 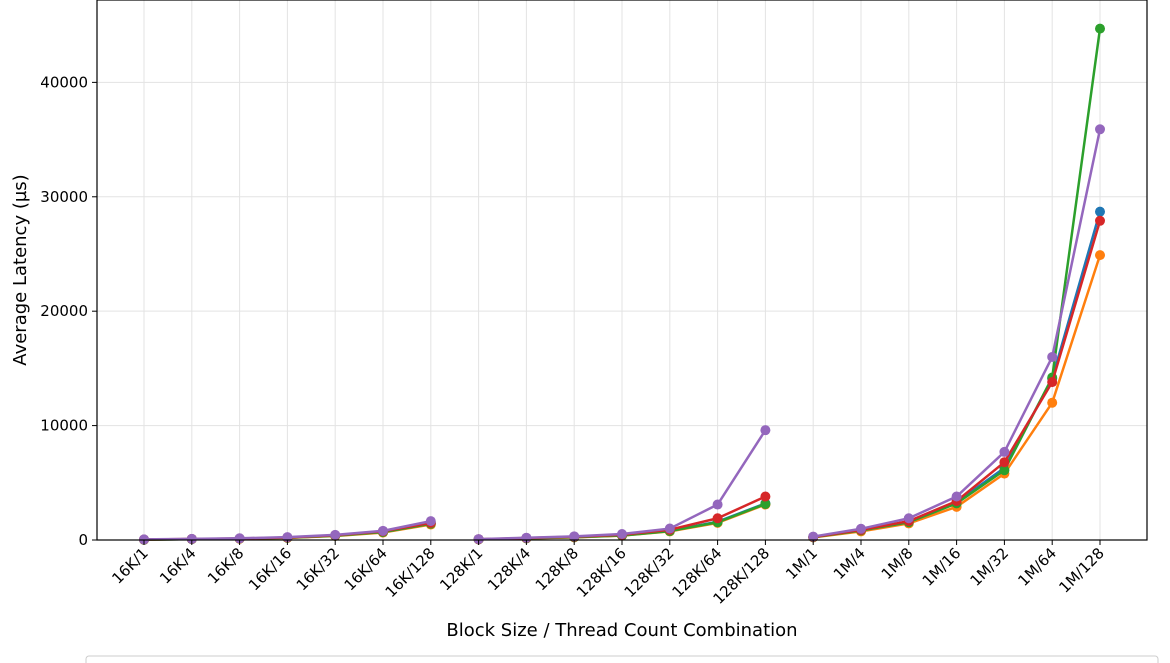 What do you see at coordinates (83, 540) in the screenshot?
I see `y-tick-label: 0` at bounding box center [83, 540].